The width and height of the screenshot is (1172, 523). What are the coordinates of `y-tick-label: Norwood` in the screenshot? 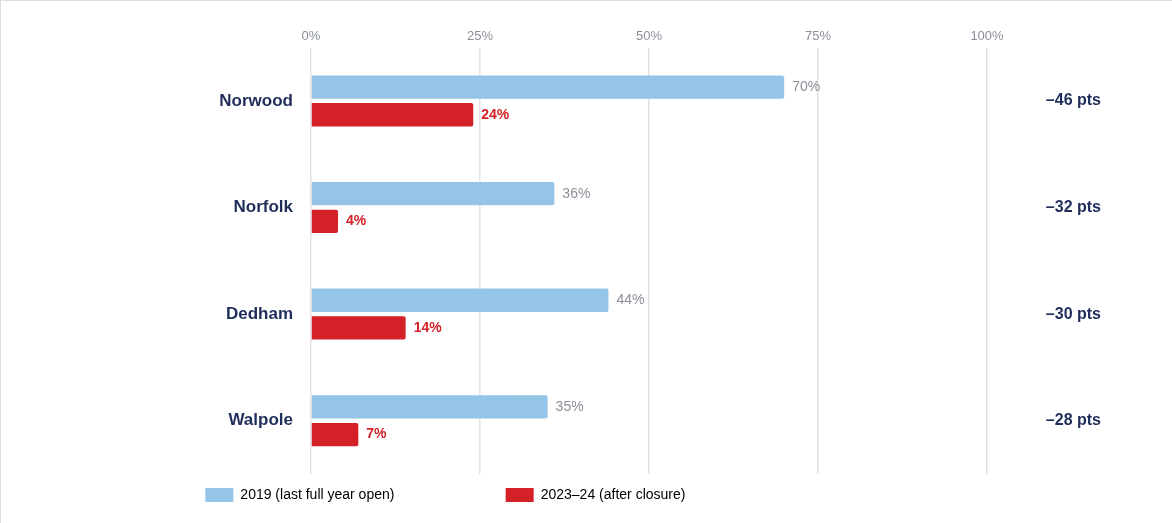 It's located at (256, 100).